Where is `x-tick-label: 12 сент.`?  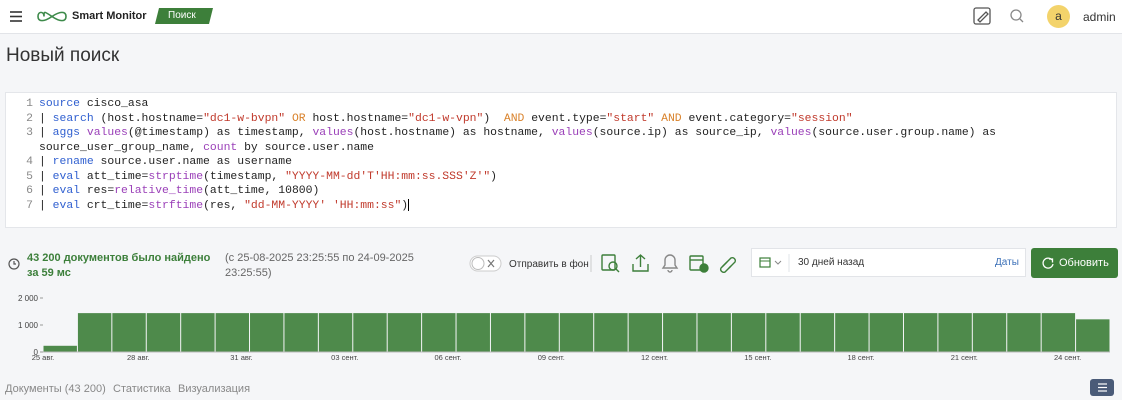
x-tick-label: 12 сент. is located at coordinates (654, 357).